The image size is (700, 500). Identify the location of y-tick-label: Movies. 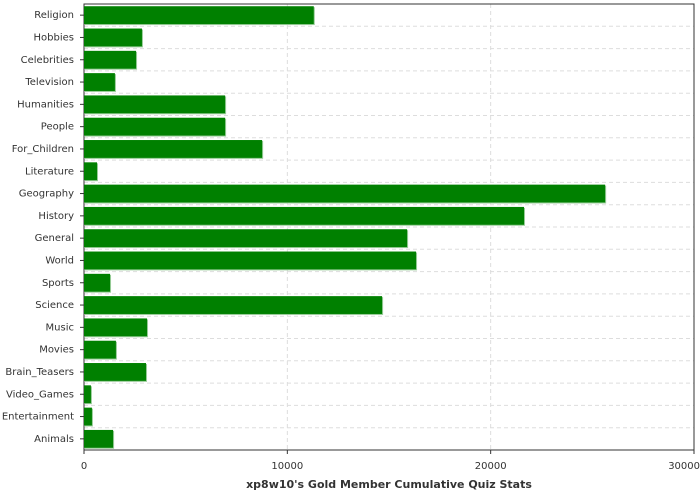
(56, 350).